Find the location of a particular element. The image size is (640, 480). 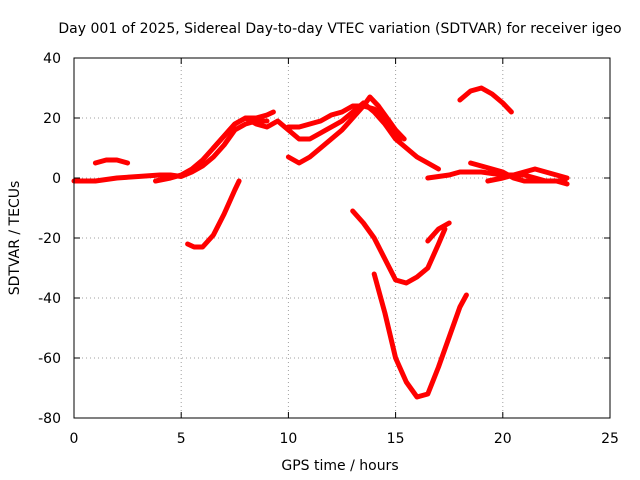

series-line-arc-mid3 is located at coordinates (344, 124).